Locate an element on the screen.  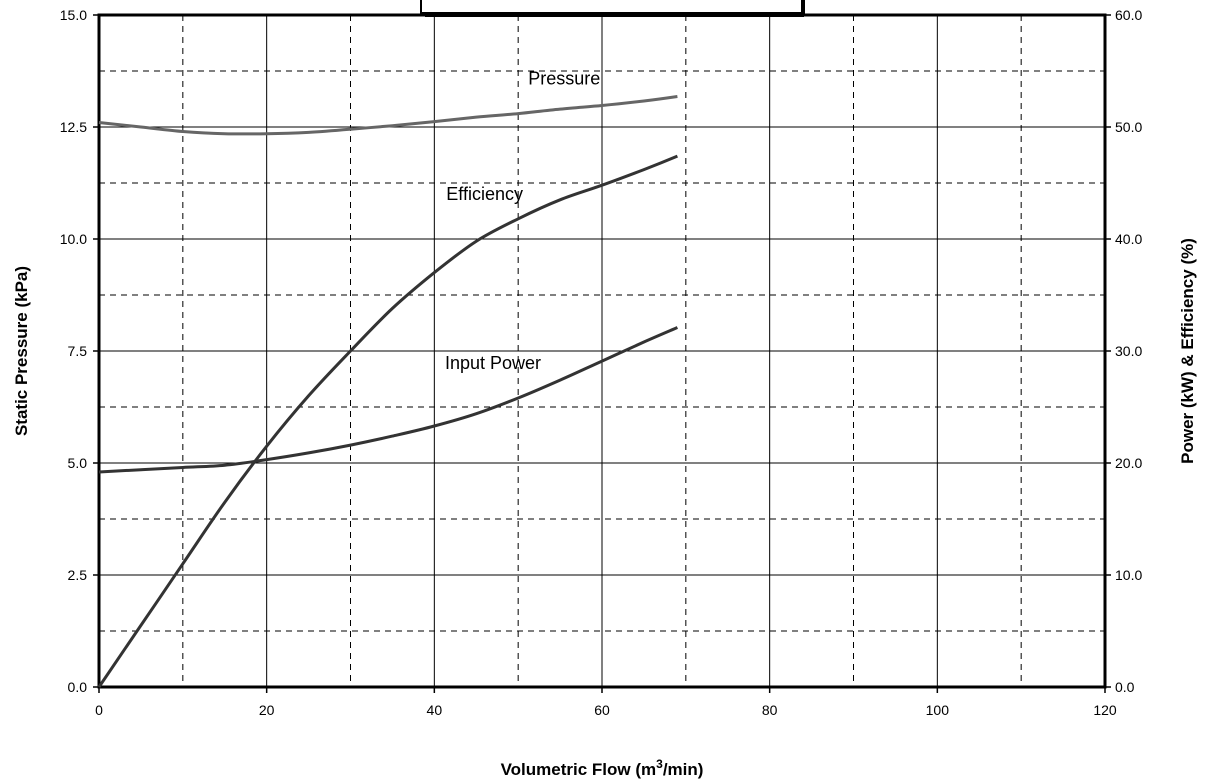
x-tick-label: 0 is located at coordinates (99, 710).